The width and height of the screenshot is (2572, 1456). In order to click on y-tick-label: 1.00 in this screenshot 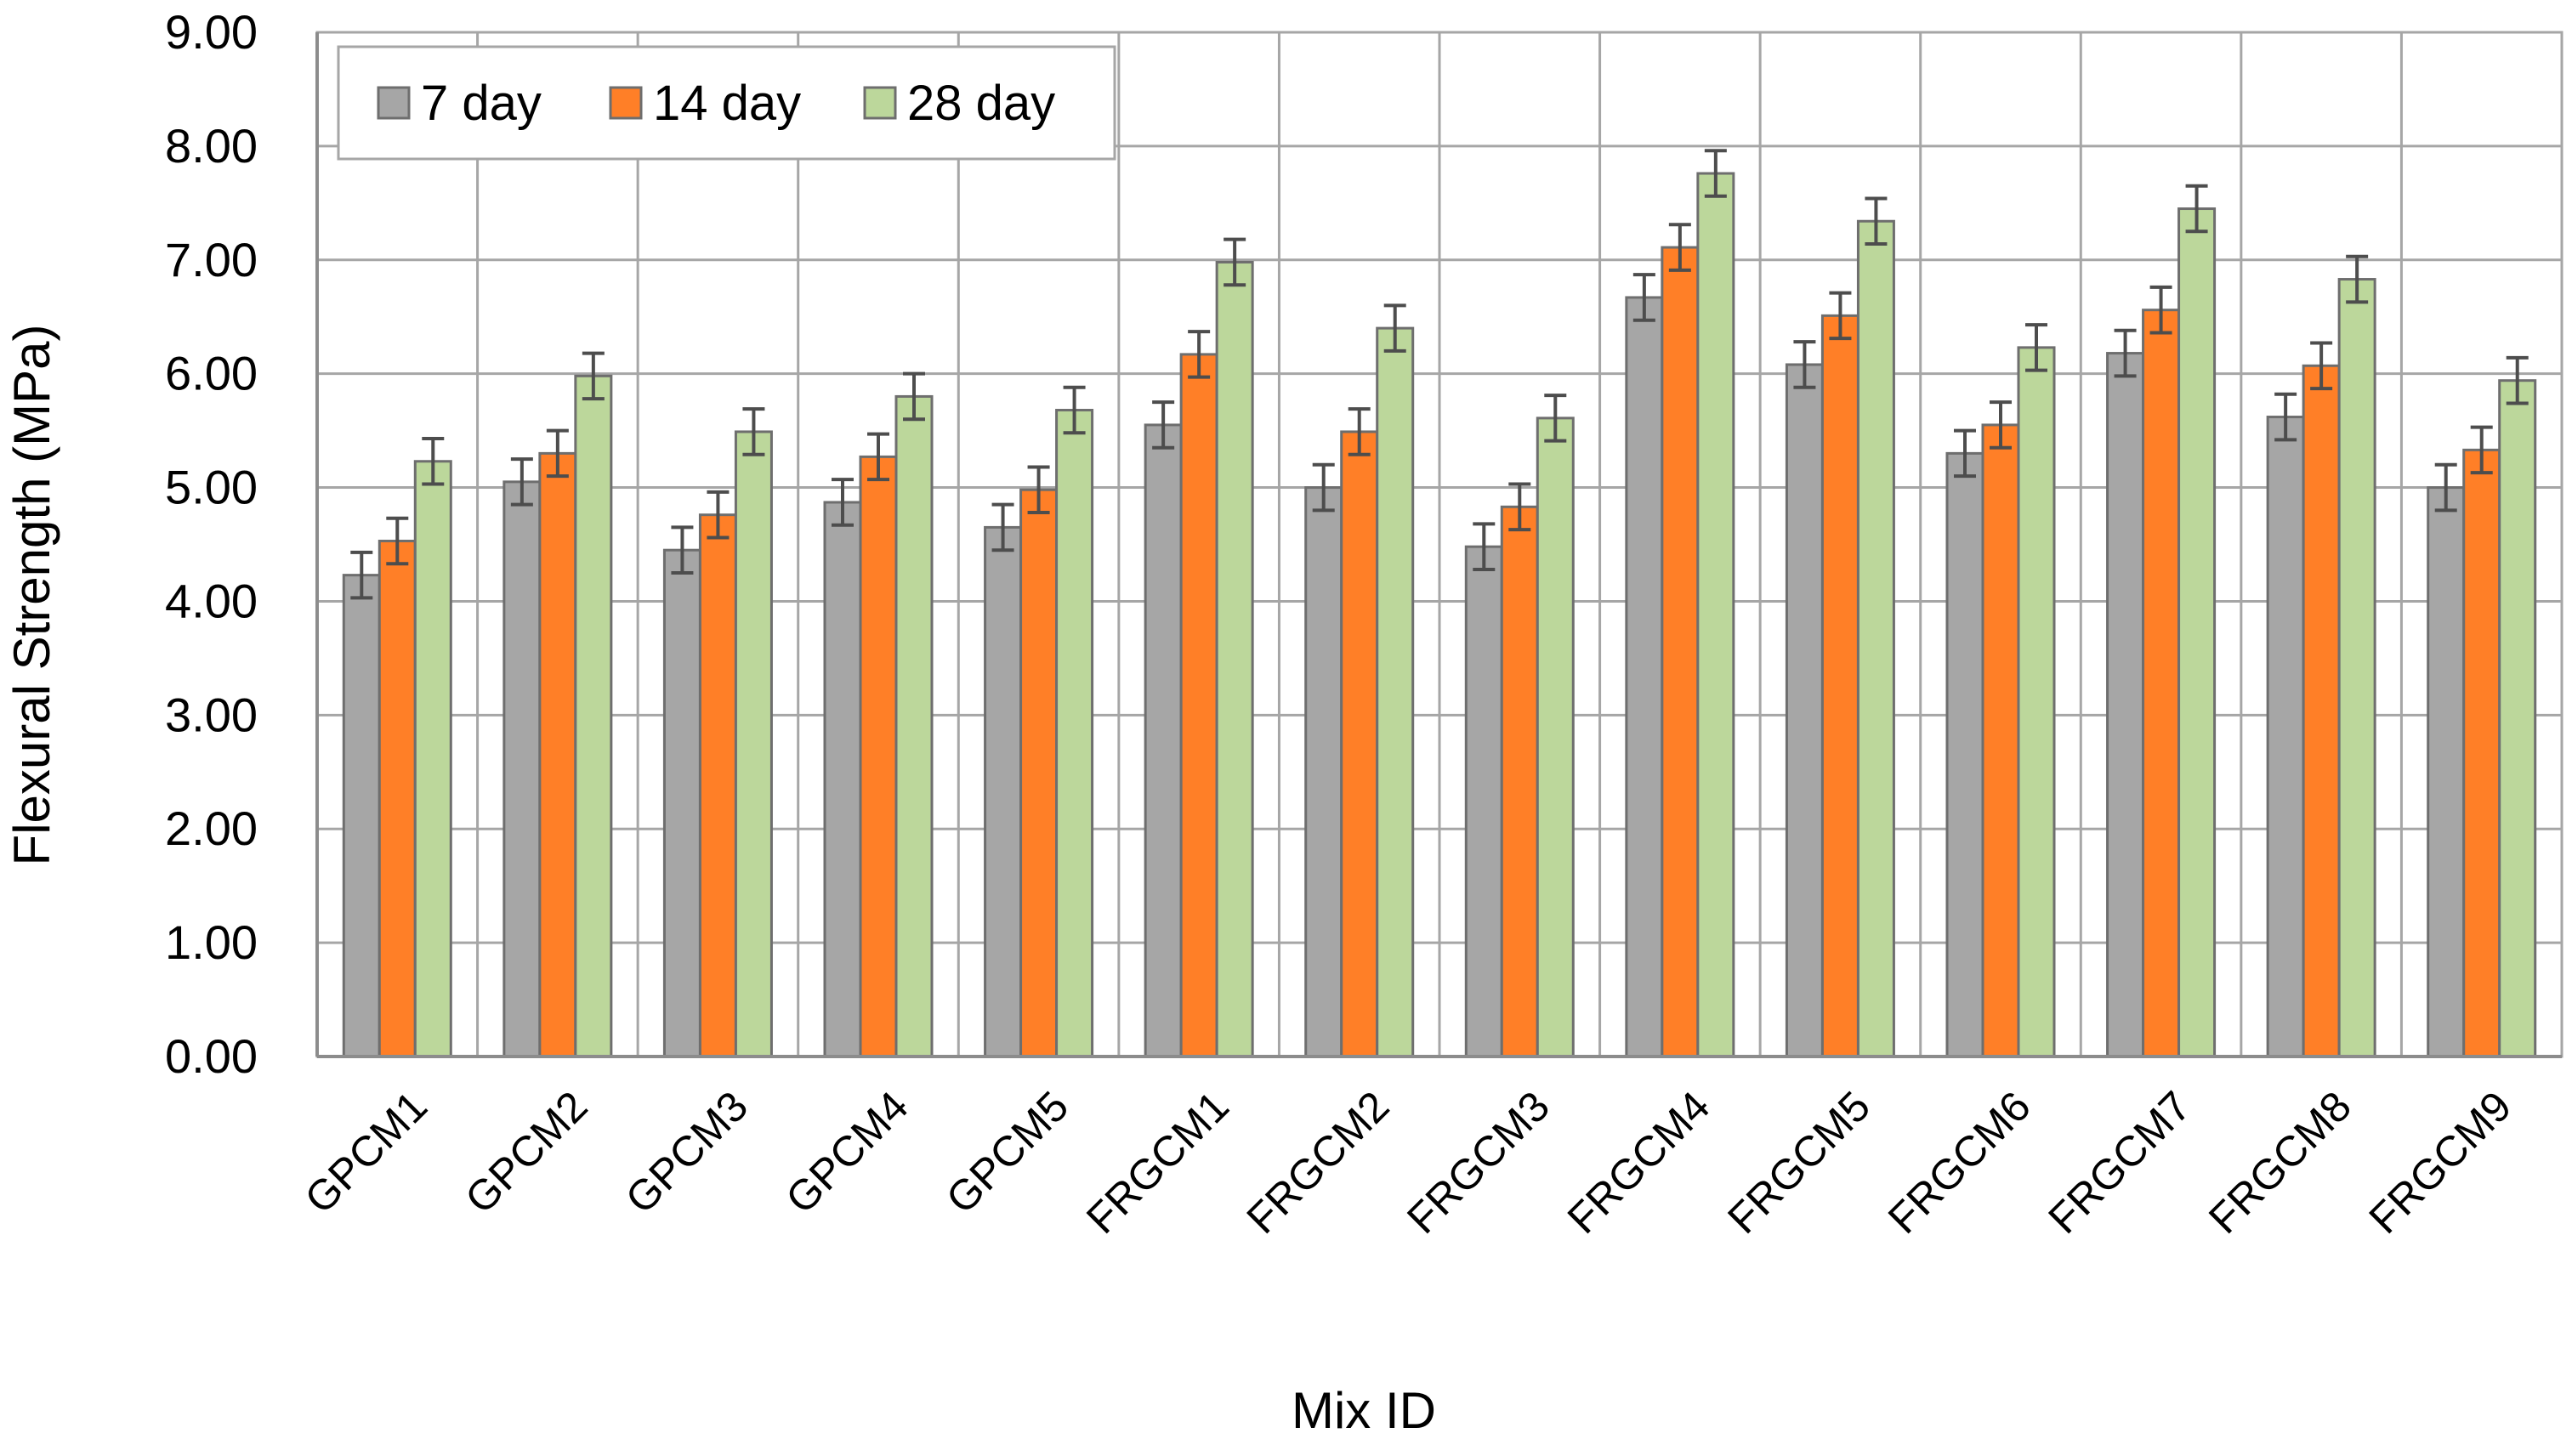, I will do `click(211, 942)`.